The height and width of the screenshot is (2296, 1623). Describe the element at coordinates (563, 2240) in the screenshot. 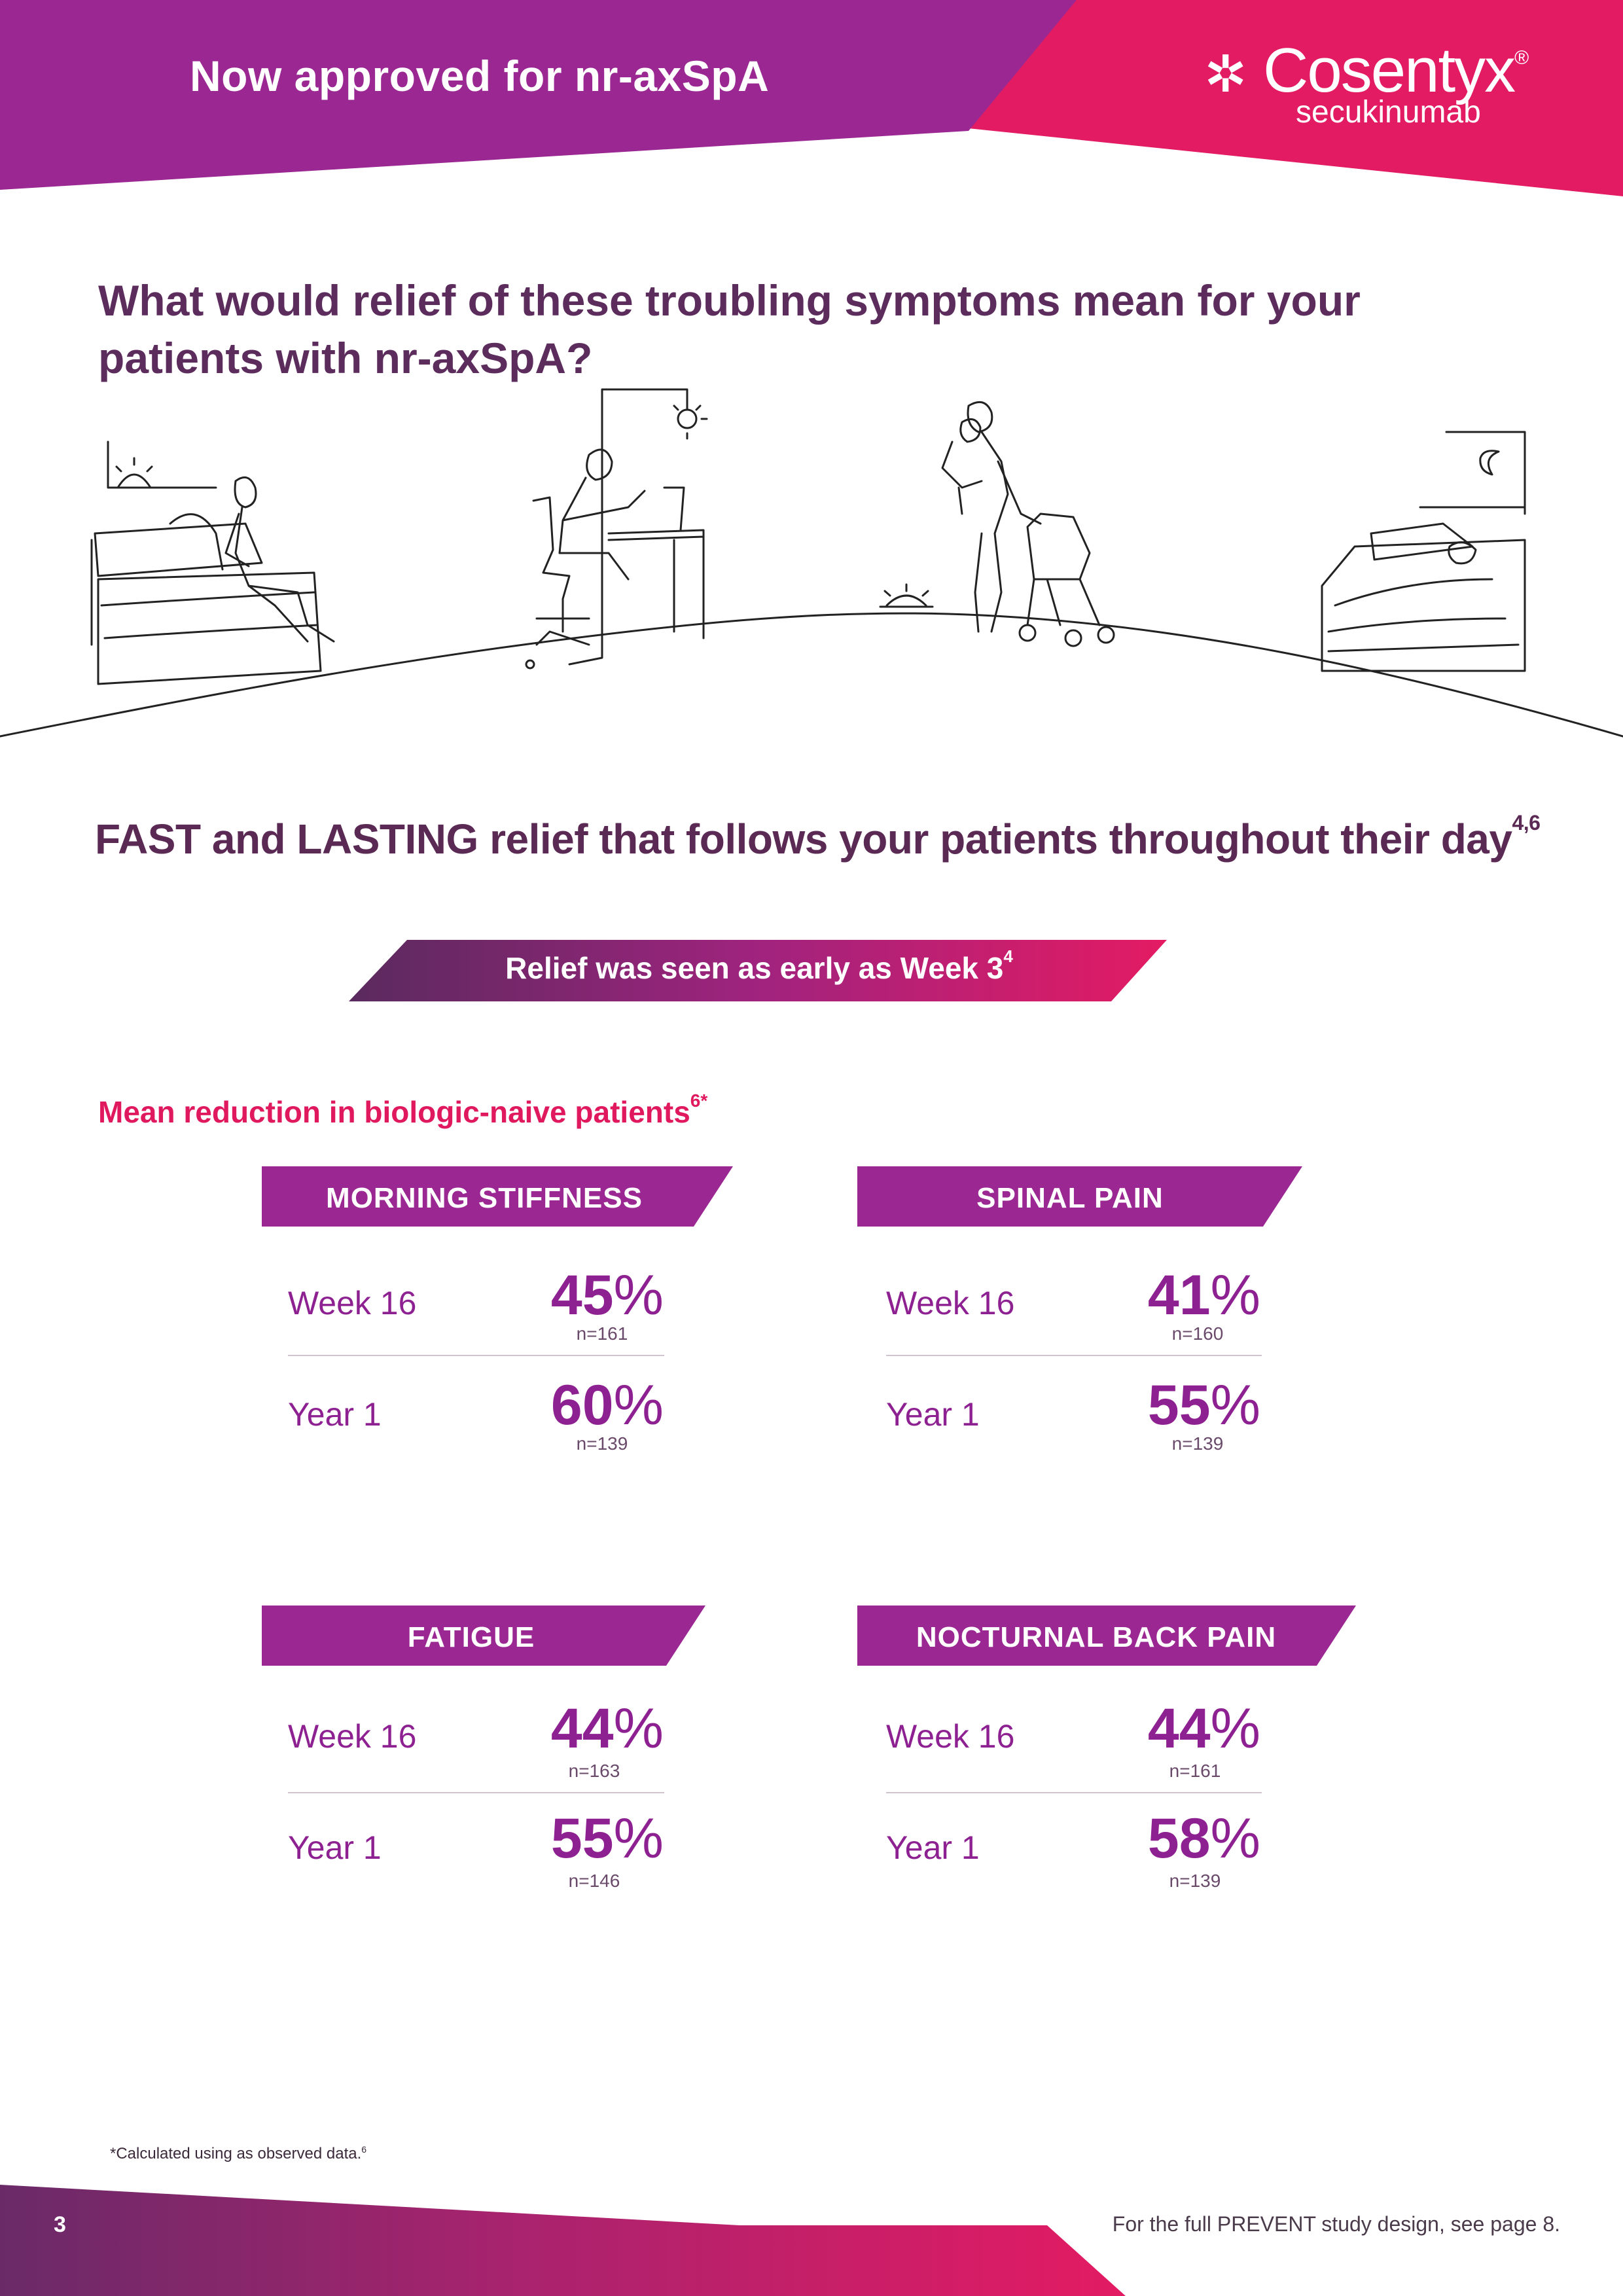

I see `footer-background` at that location.